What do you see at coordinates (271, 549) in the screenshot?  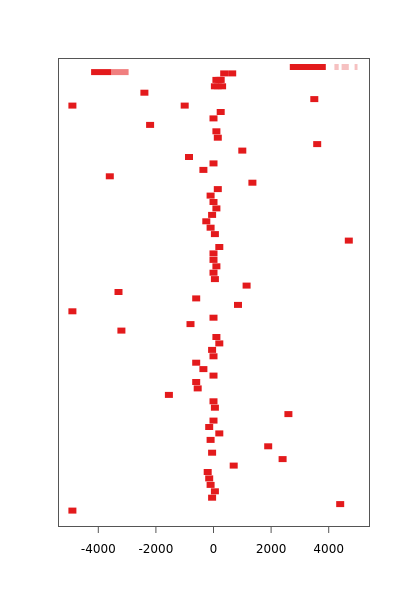 I see `x-tick-label: 2000` at bounding box center [271, 549].